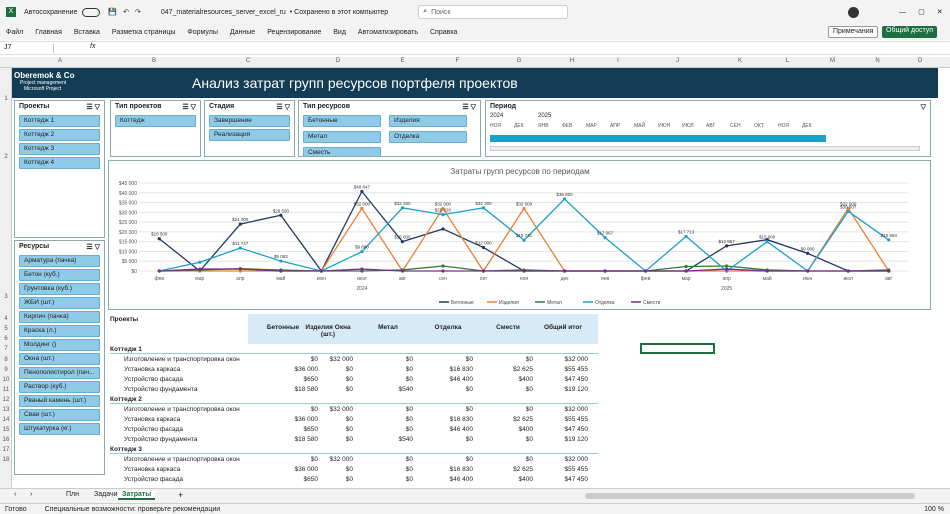 The width and height of the screenshot is (950, 514). Describe the element at coordinates (854, 12) in the screenshot. I see `avatar` at that location.